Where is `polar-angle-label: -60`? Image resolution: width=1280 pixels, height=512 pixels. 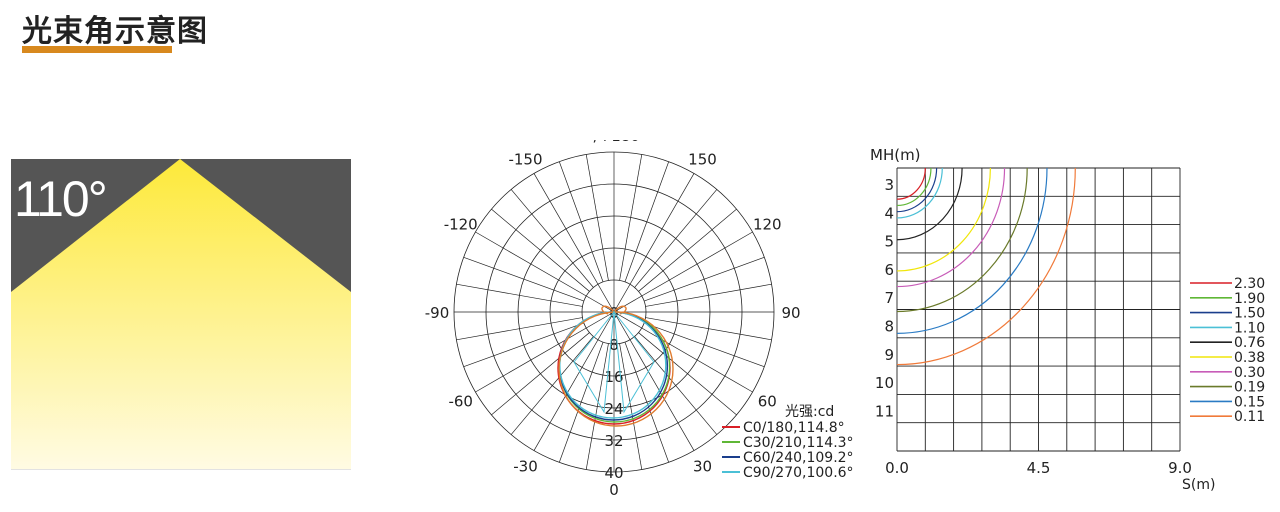
polar-angle-label: -60 is located at coordinates (460, 402).